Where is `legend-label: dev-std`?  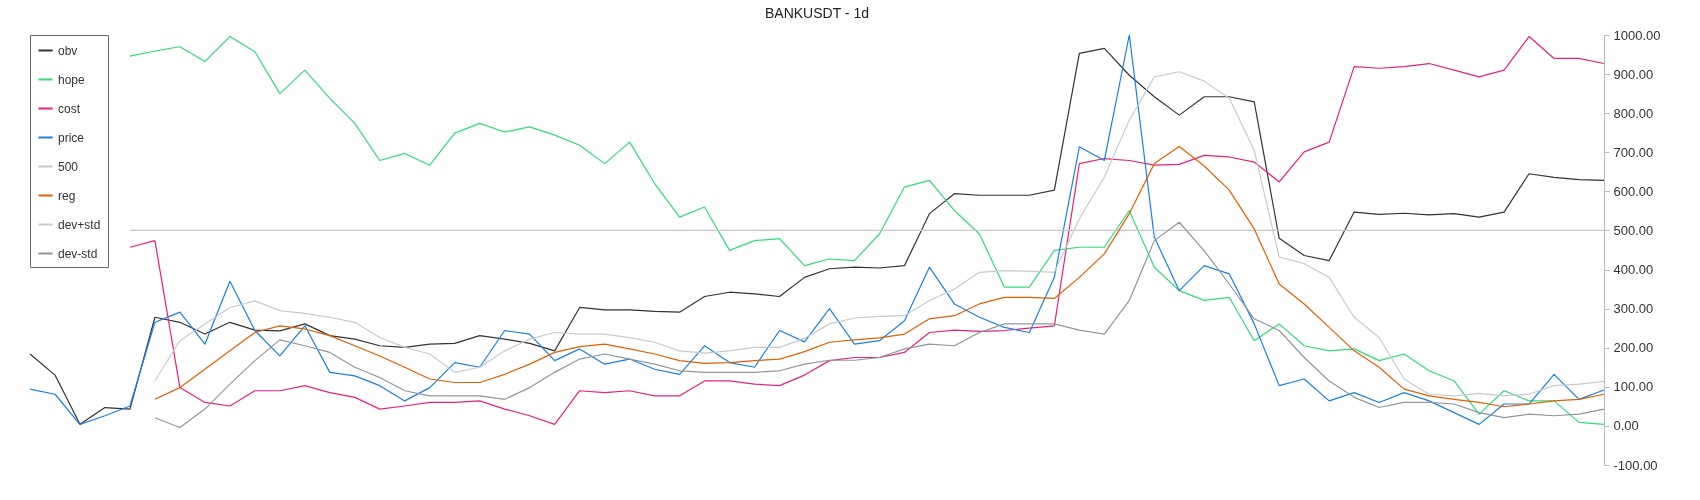
legend-label: dev-std is located at coordinates (78, 253).